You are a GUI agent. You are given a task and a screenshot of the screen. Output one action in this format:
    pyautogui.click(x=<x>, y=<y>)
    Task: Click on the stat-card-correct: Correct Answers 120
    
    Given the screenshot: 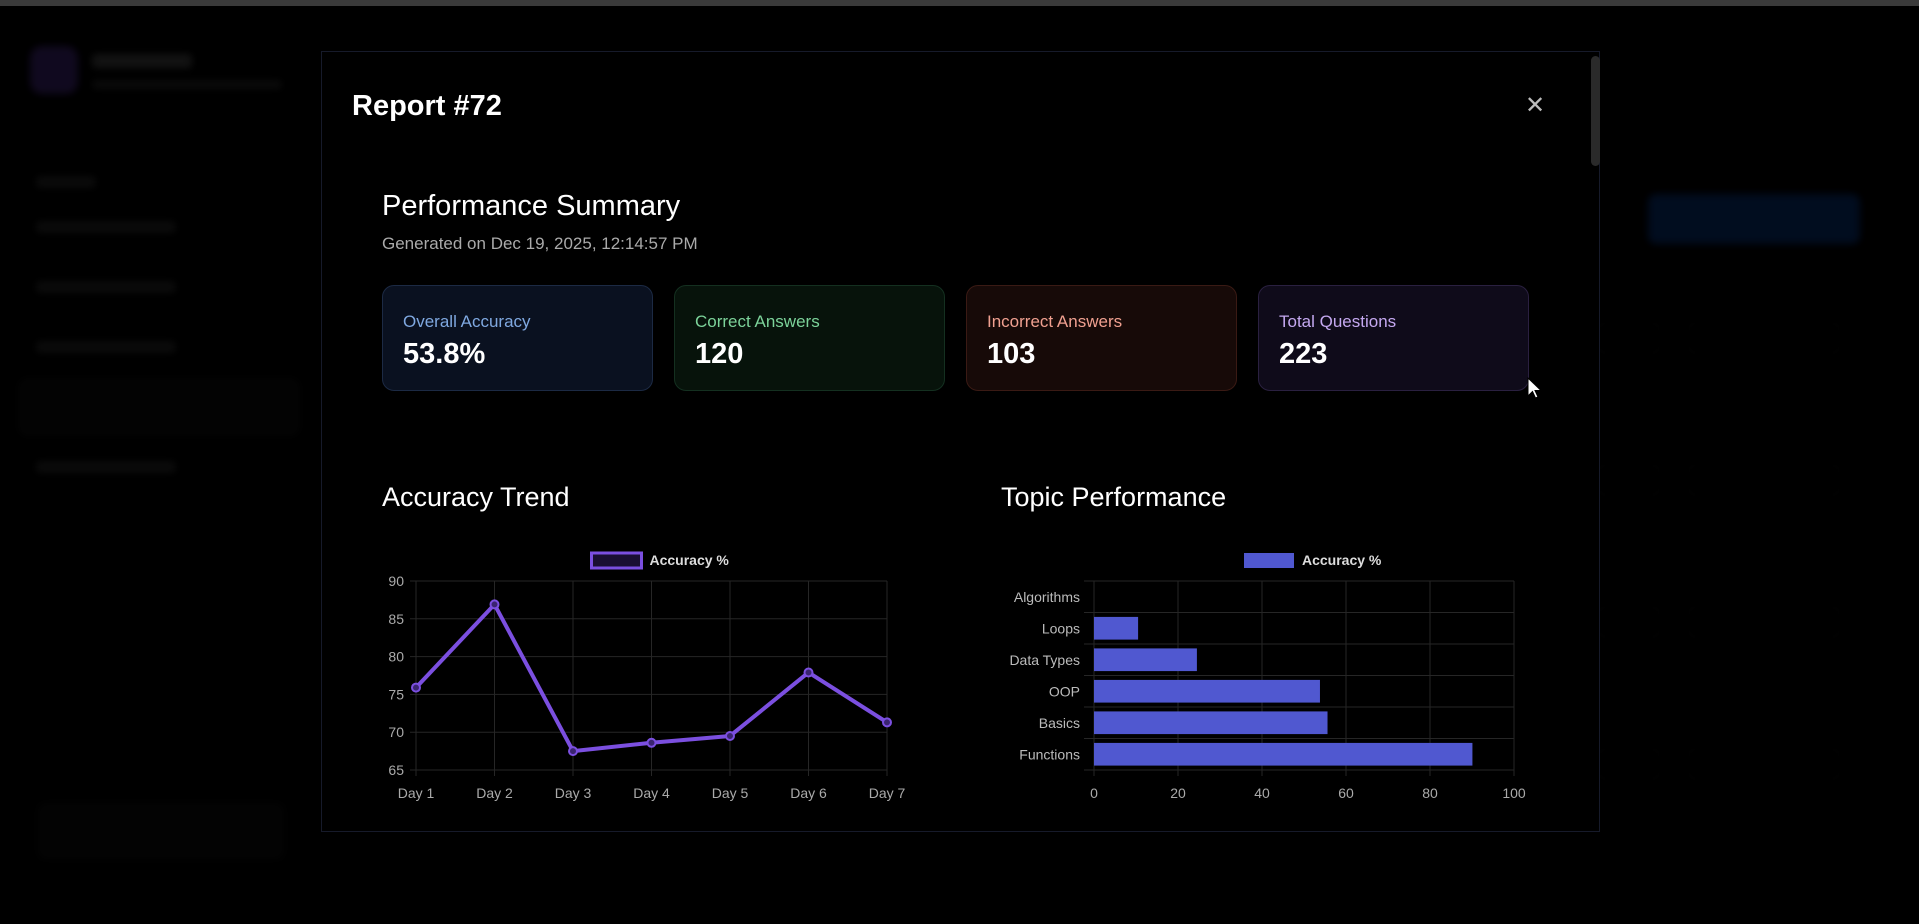 What is the action you would take?
    pyautogui.click(x=809, y=338)
    